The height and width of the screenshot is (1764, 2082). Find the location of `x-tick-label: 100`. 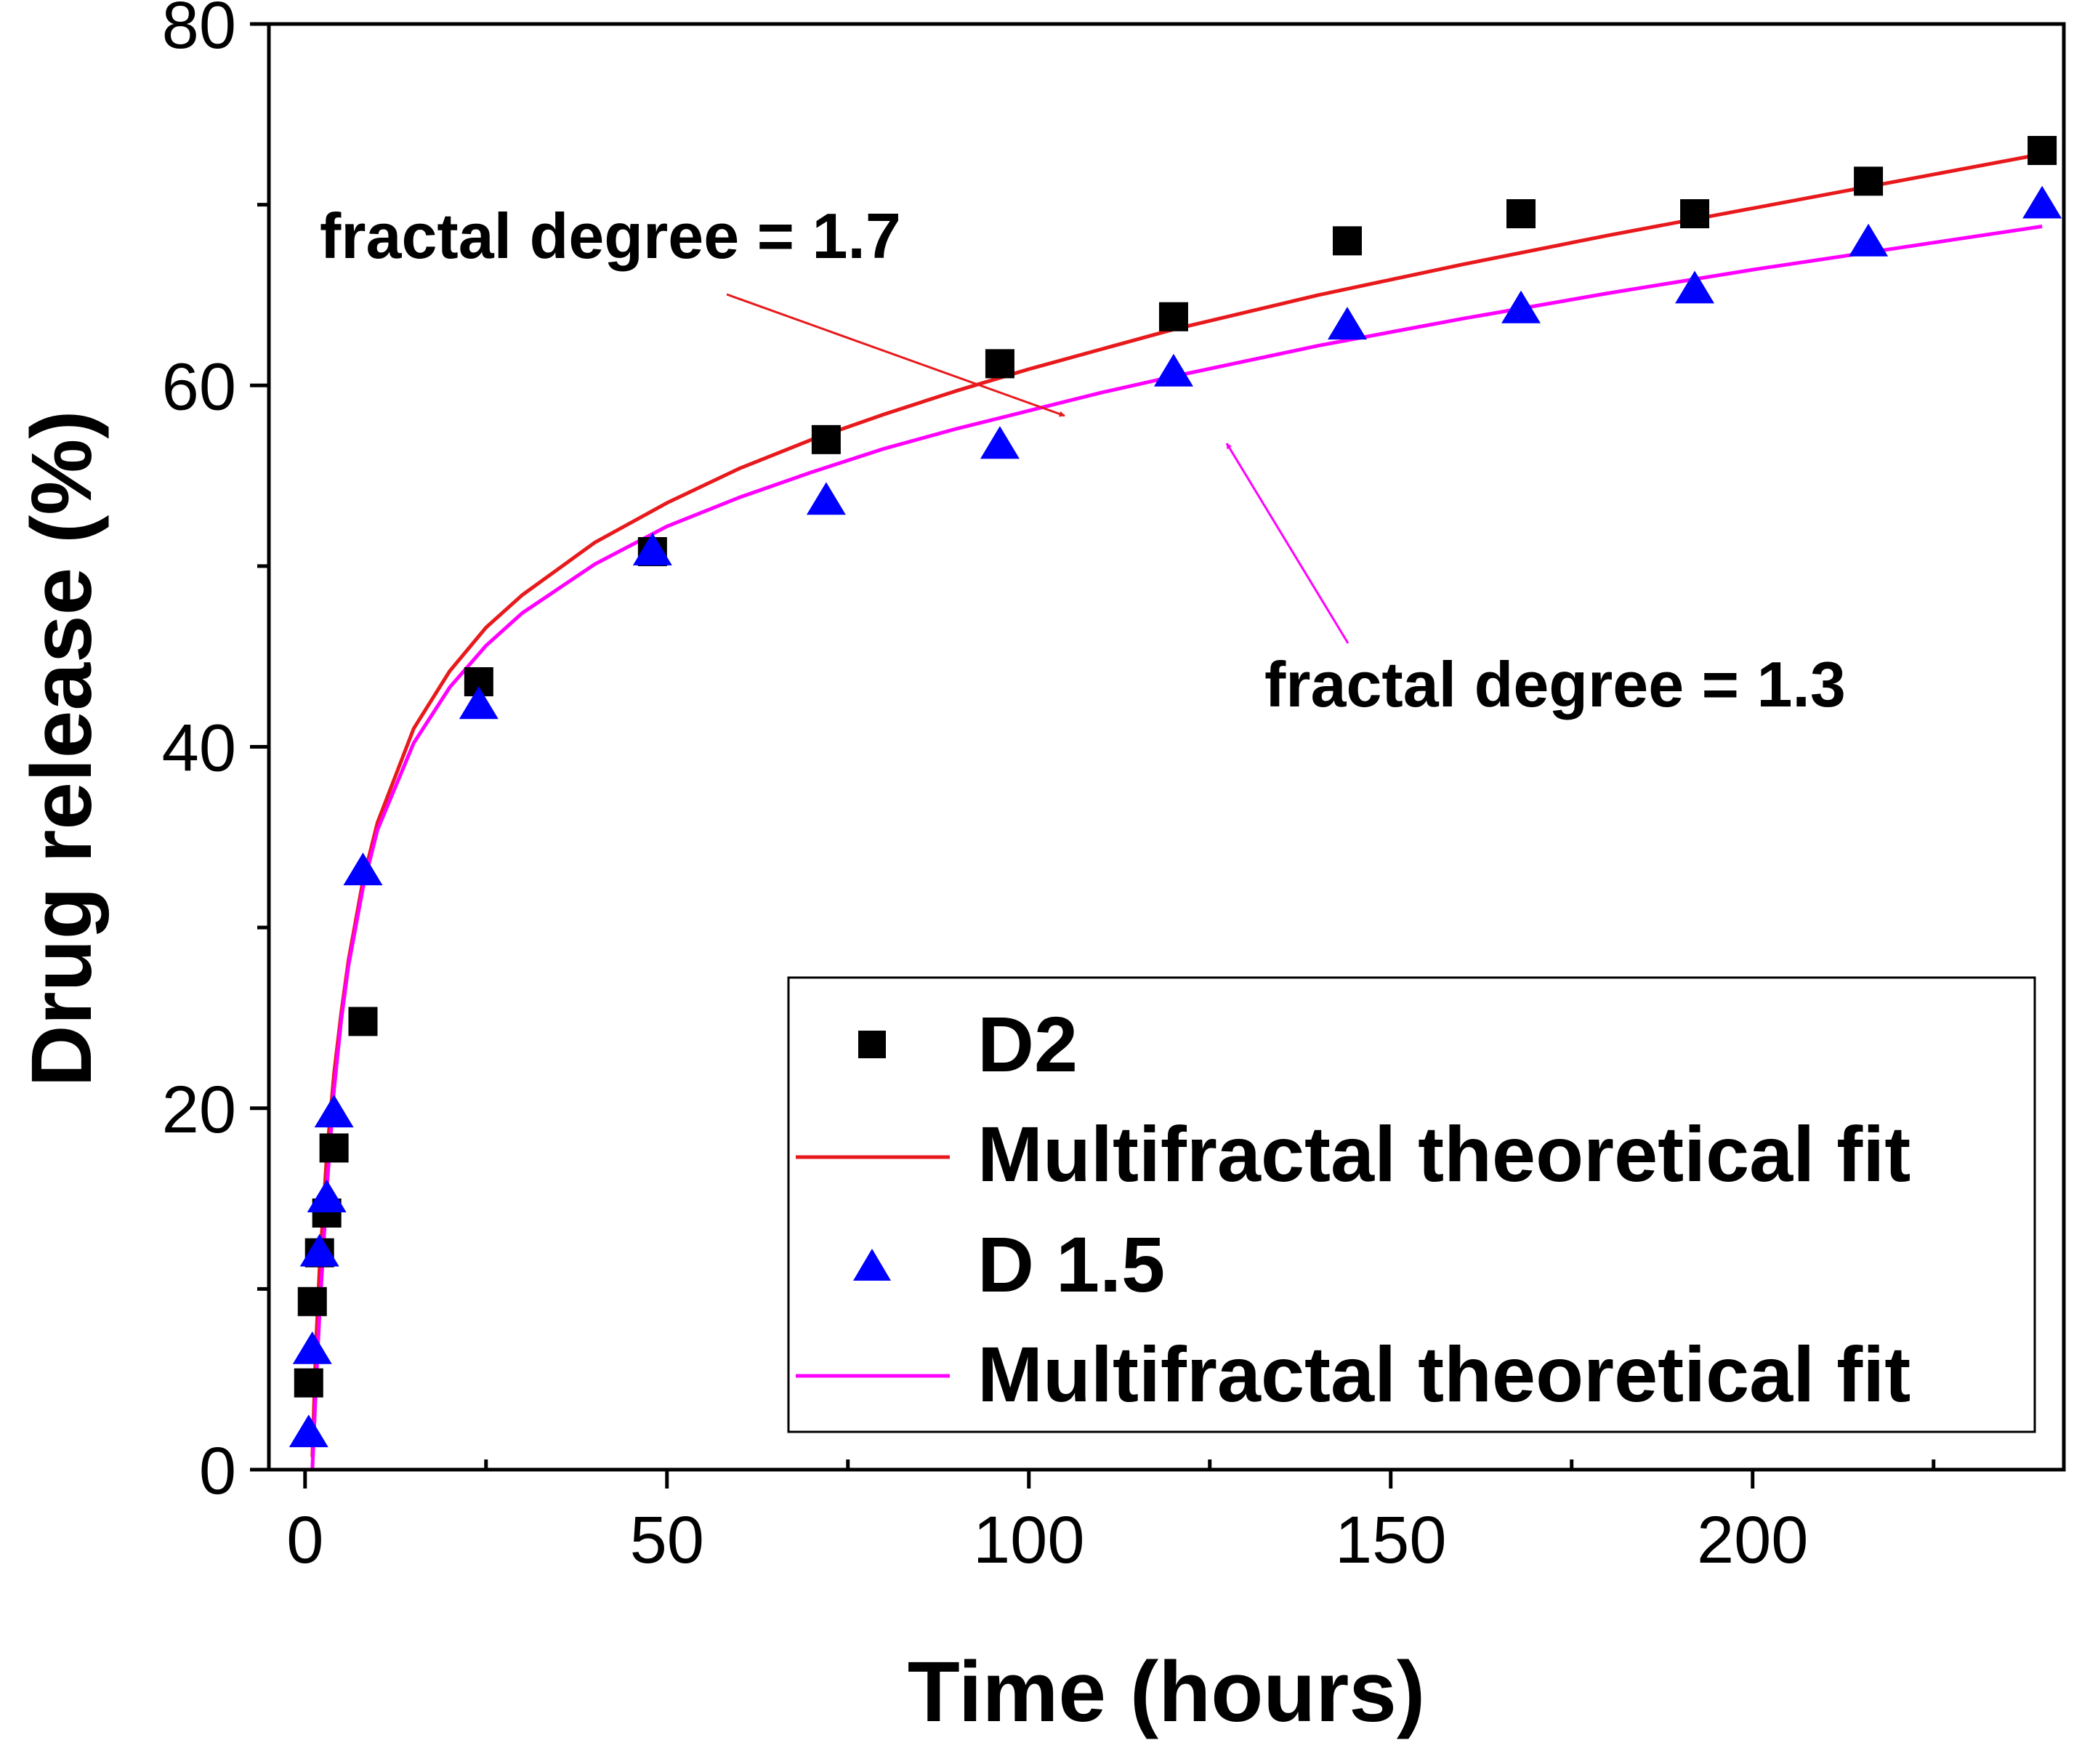

x-tick-label: 100 is located at coordinates (1029, 1540).